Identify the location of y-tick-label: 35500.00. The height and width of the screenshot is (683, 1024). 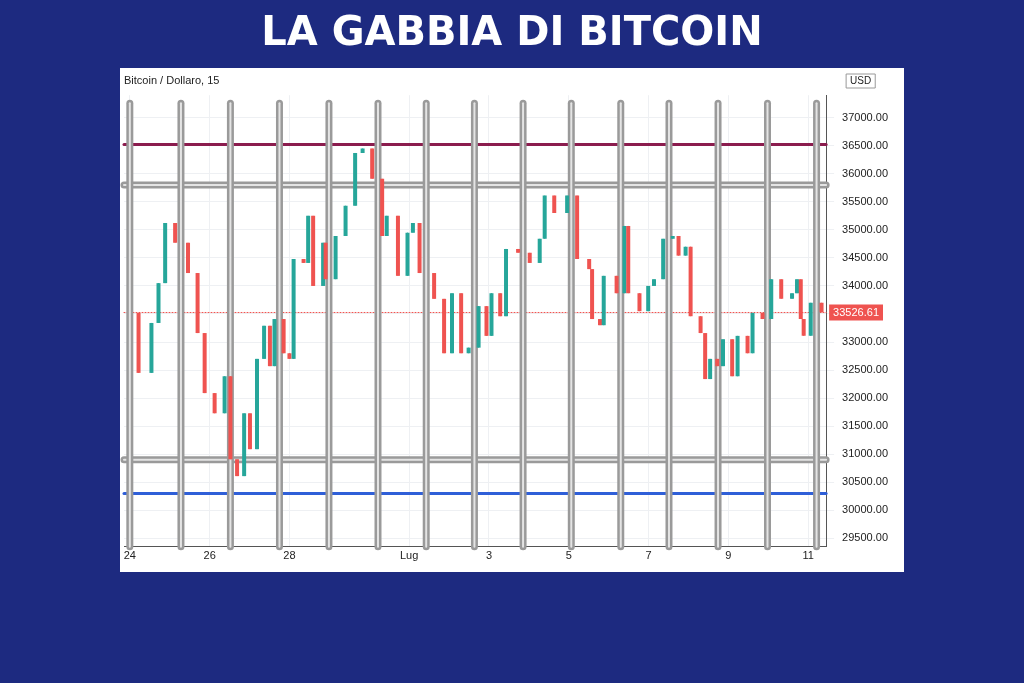
(865, 200).